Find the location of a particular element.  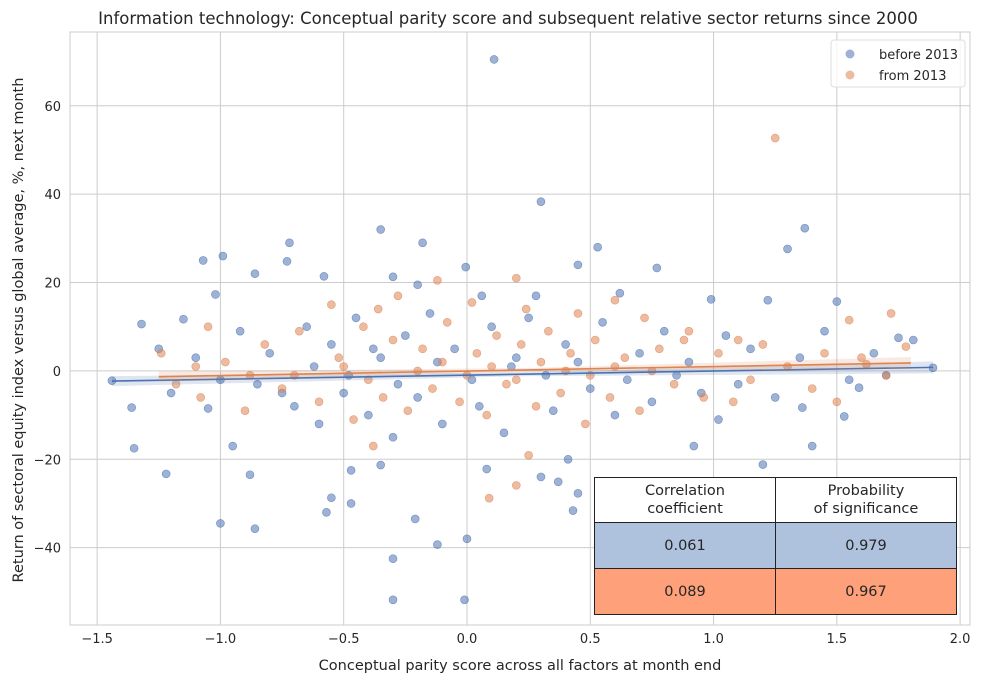

x-tick-label: 0.5 is located at coordinates (590, 639).